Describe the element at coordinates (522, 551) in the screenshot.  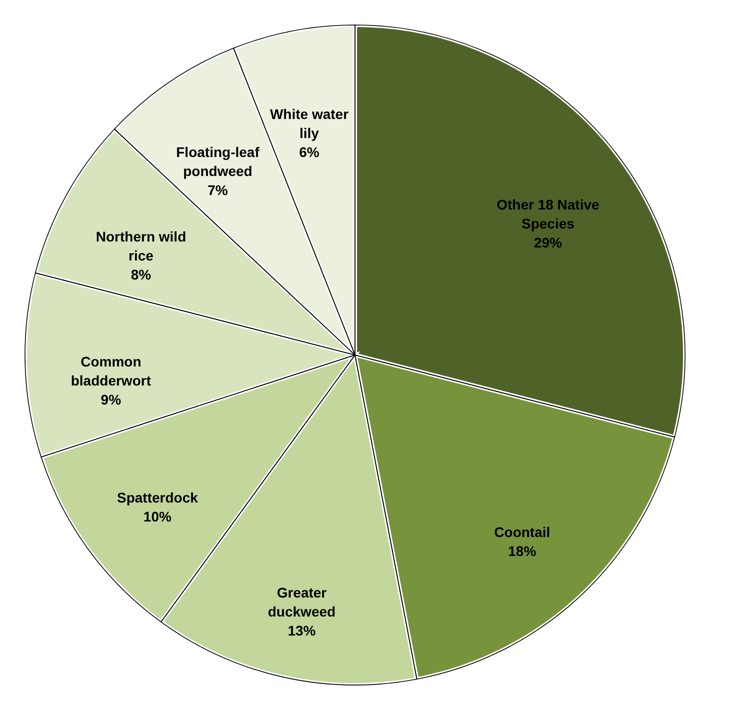
I see `data-label: 18%` at that location.